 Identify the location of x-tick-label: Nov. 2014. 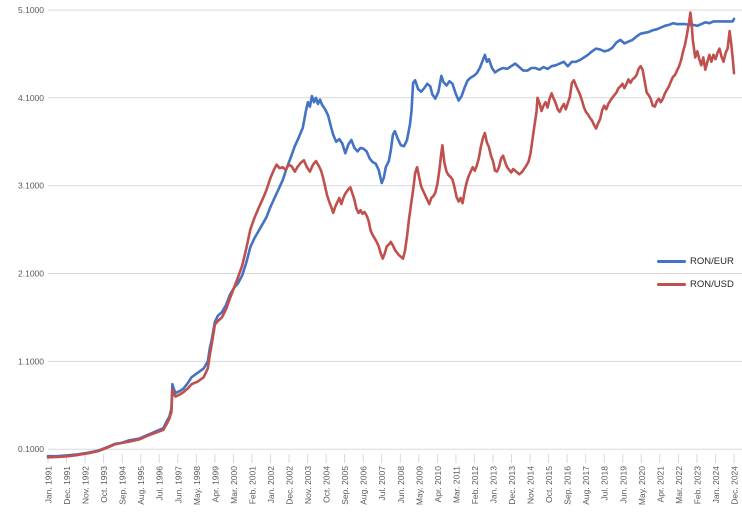
(531, 485).